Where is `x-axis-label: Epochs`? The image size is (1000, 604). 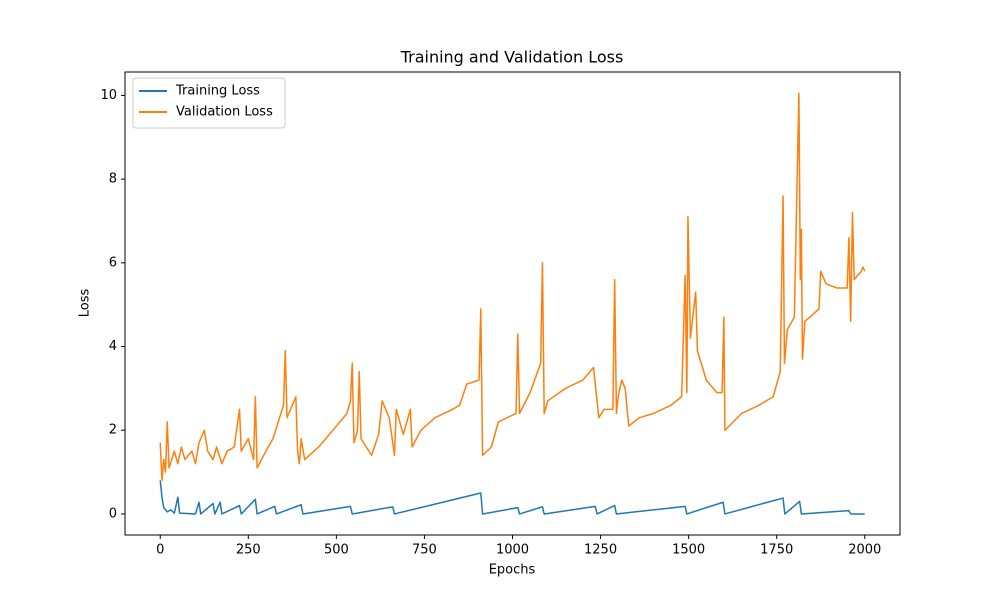
x-axis-label: Epochs is located at coordinates (512, 570).